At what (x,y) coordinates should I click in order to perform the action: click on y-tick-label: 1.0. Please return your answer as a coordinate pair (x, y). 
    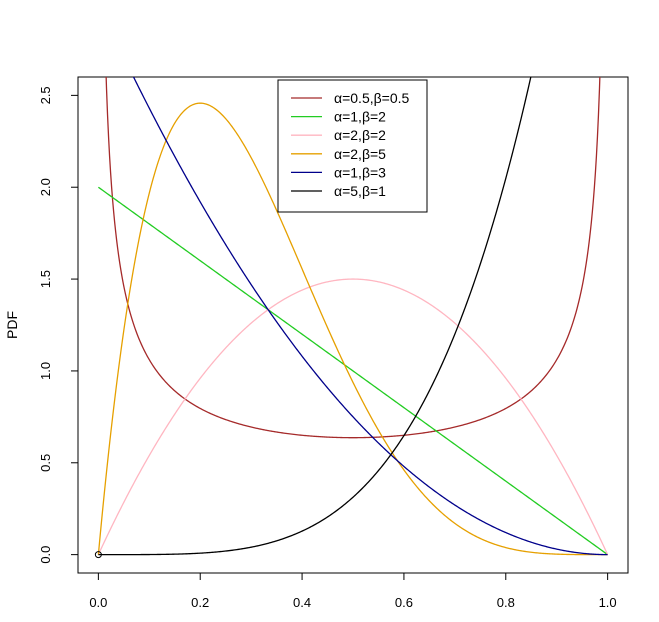
    Looking at the image, I should click on (45, 371).